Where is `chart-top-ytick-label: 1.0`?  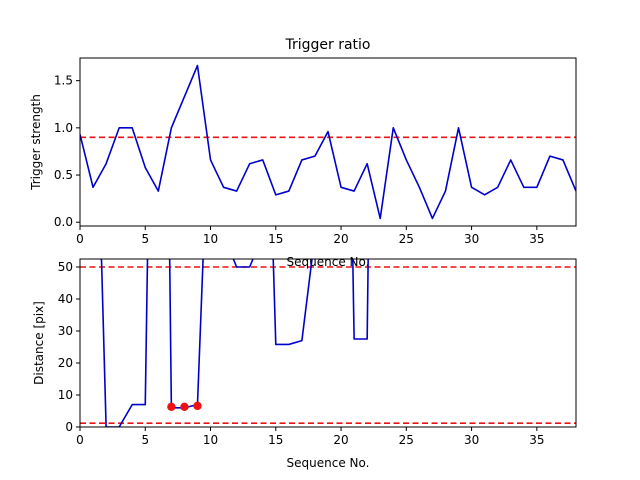 chart-top-ytick-label: 1.0 is located at coordinates (63, 128).